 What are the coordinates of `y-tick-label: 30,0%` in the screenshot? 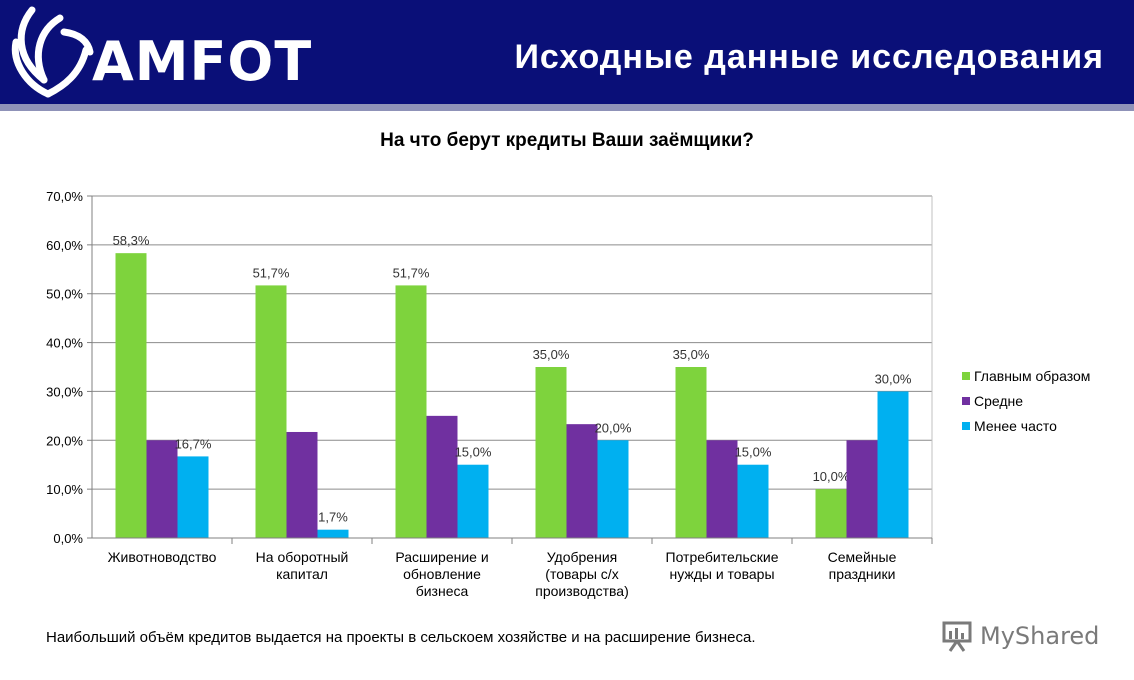 It's located at (64, 391).